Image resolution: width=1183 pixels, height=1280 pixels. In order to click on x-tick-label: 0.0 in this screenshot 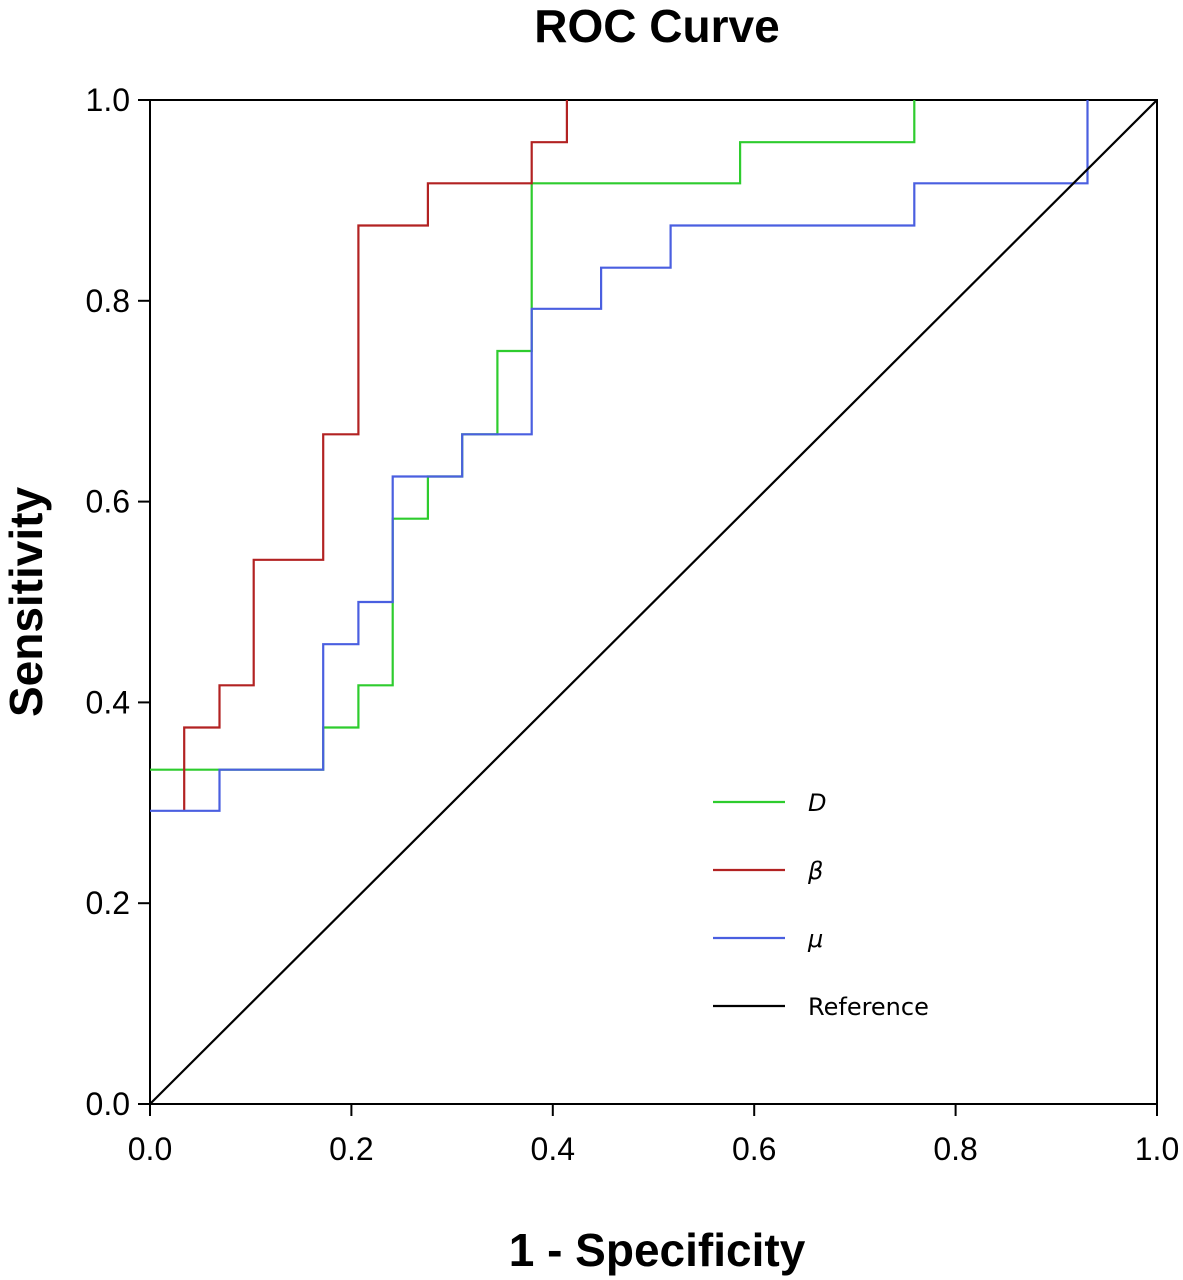, I will do `click(150, 1149)`.